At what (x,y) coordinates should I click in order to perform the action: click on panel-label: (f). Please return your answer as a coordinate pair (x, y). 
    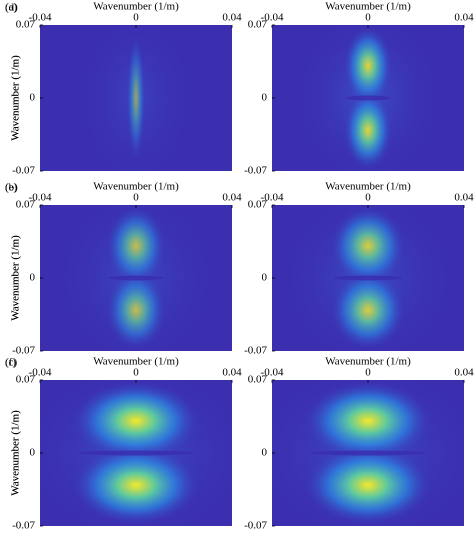
    Looking at the image, I should click on (10, 363).